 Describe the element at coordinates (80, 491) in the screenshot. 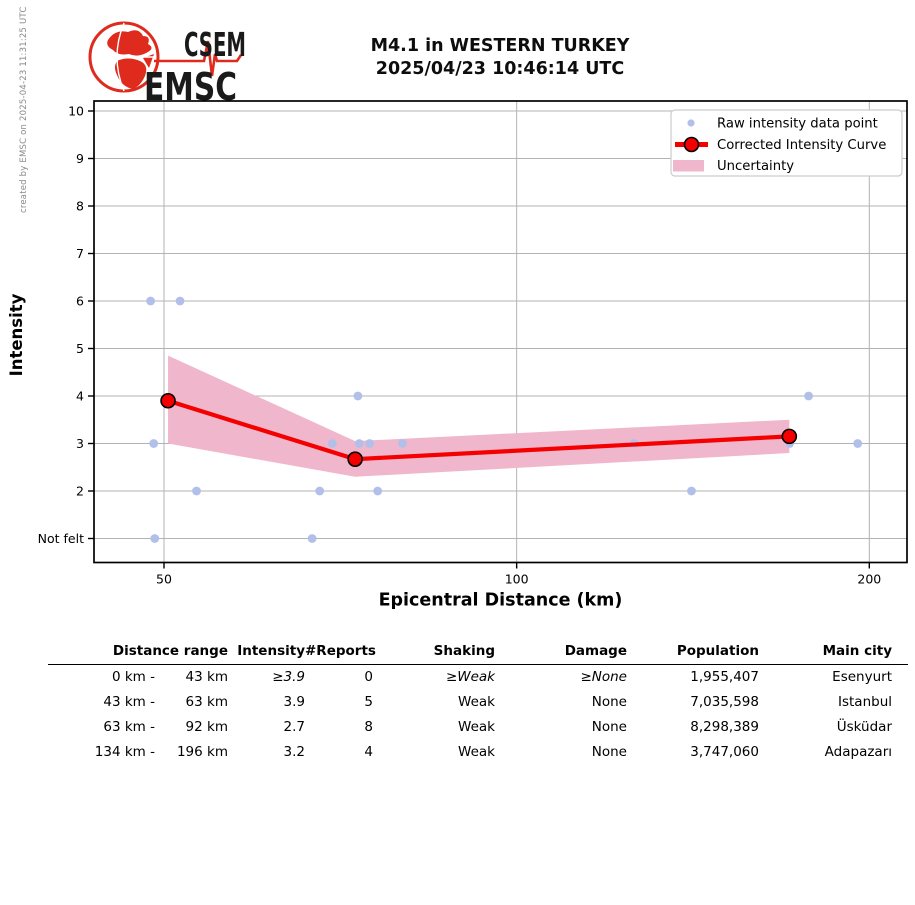

I see `y-tick-label: 2` at that location.